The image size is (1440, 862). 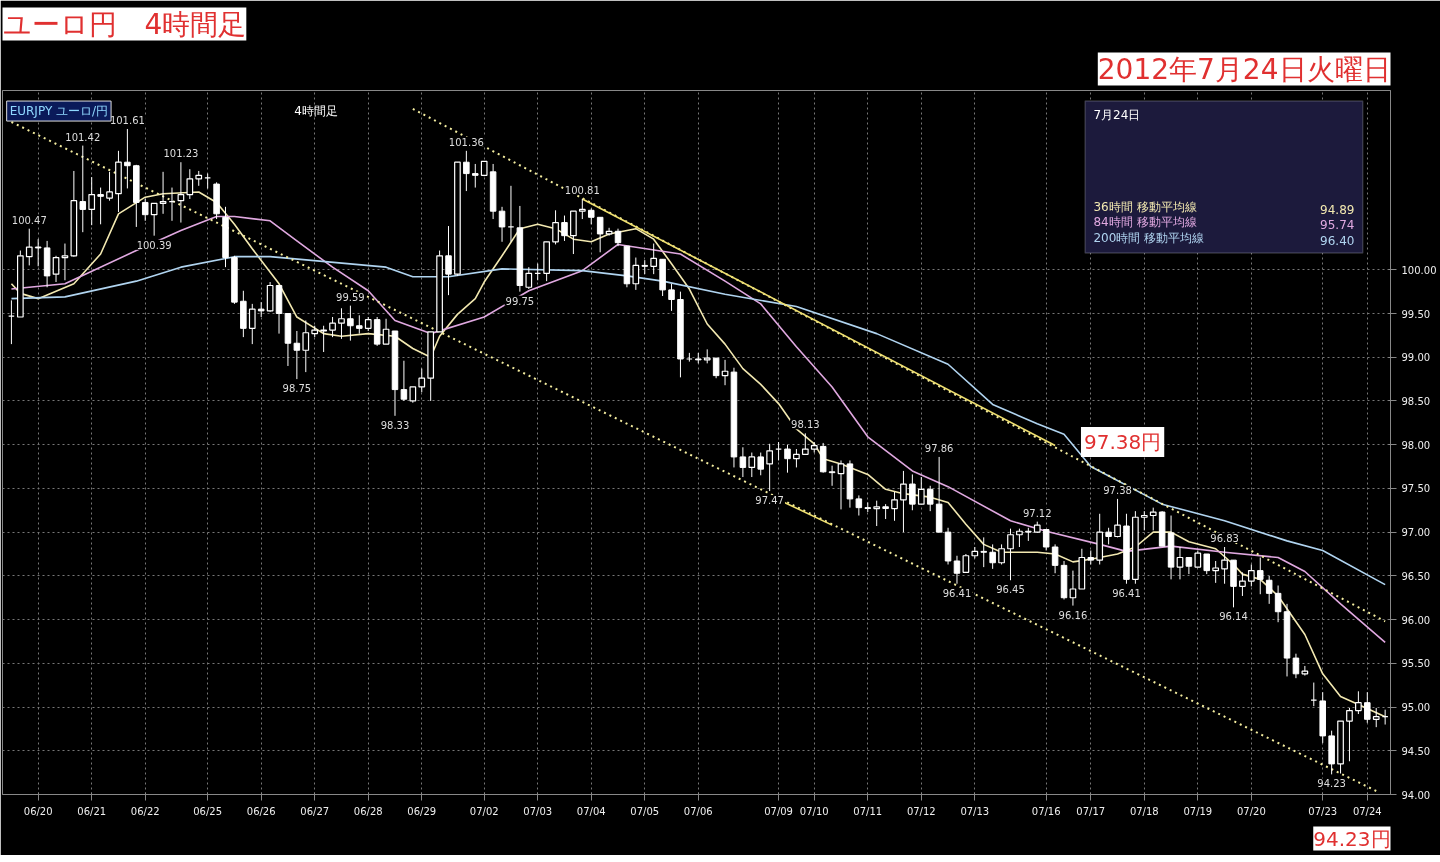 What do you see at coordinates (1416, 401) in the screenshot?
I see `y-tick-label: 98.50` at bounding box center [1416, 401].